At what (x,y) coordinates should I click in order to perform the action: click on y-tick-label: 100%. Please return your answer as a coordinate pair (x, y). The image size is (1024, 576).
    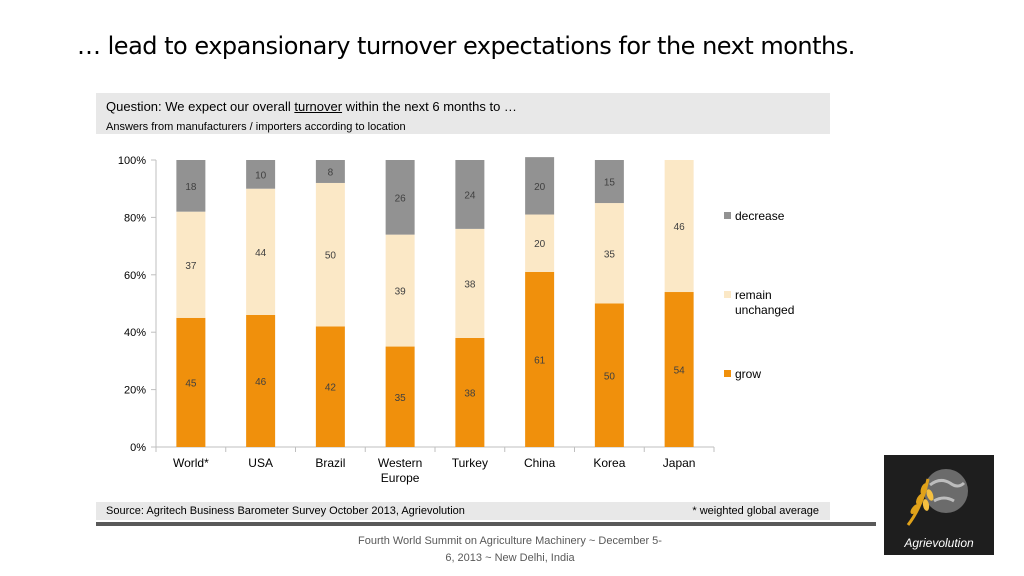
    Looking at the image, I should click on (132, 161).